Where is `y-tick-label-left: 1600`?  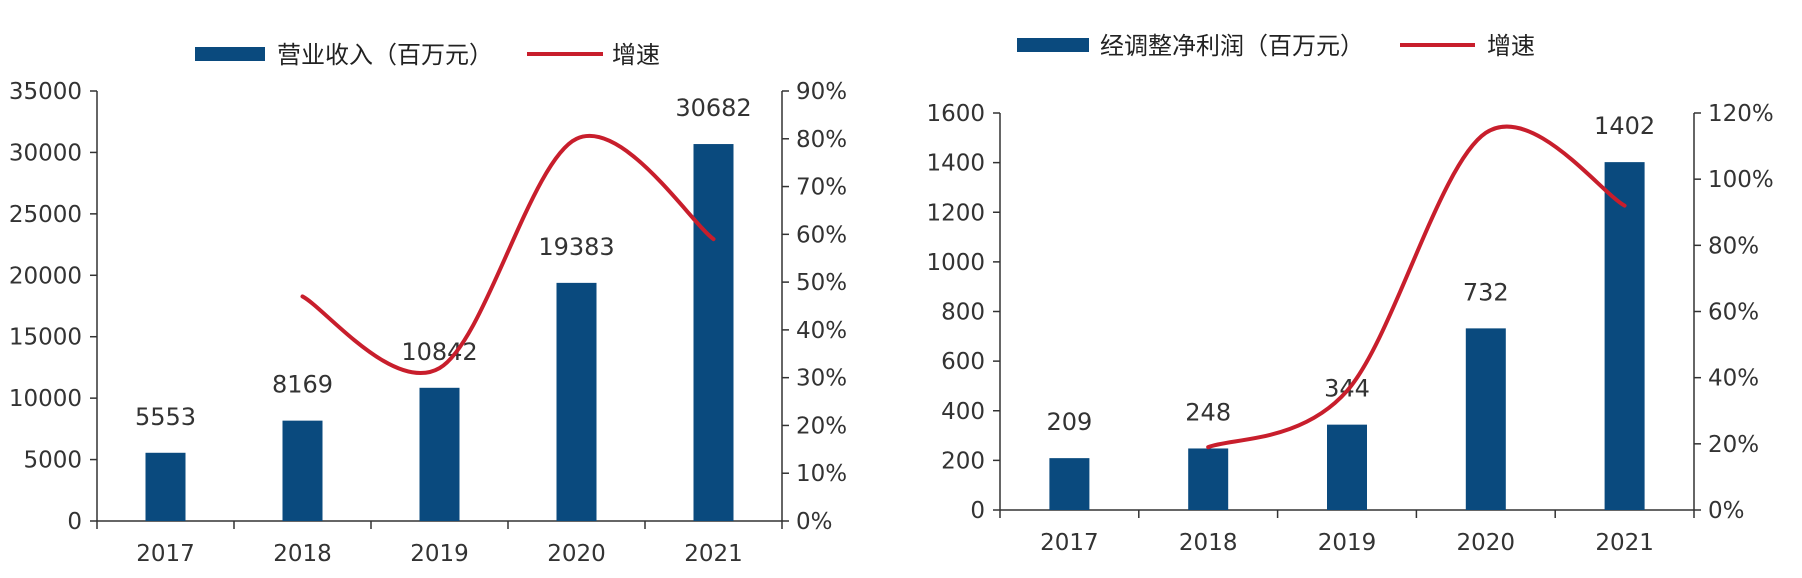
y-tick-label-left: 1600 is located at coordinates (955, 114).